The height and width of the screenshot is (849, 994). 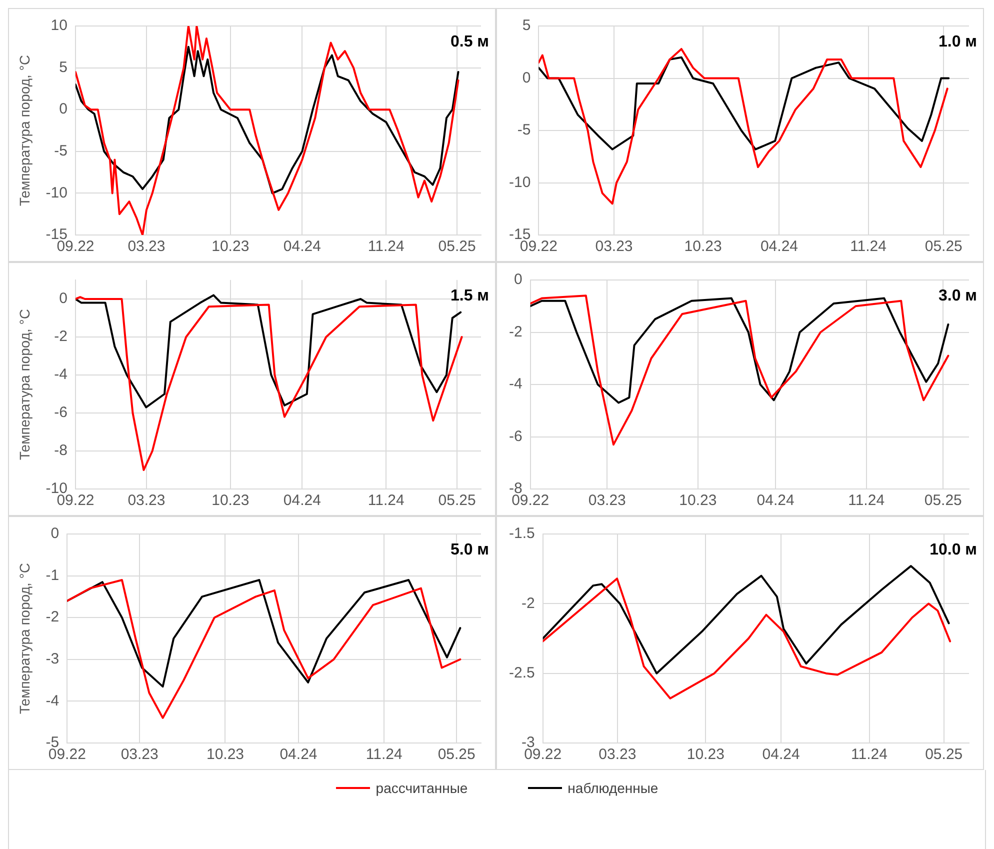 I want to click on chart-title: 5.0 м, so click(x=469, y=549).